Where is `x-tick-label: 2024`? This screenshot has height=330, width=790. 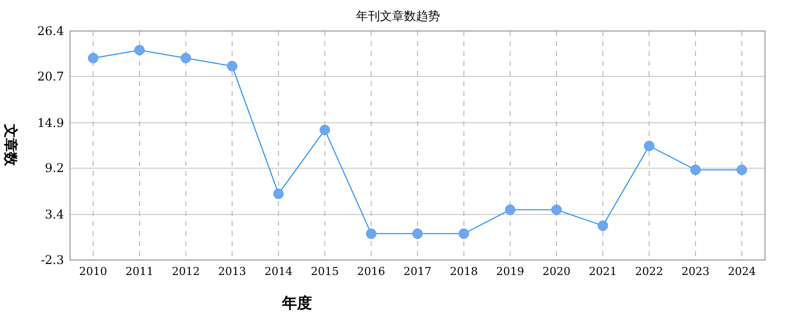
x-tick-label: 2024 is located at coordinates (742, 271).